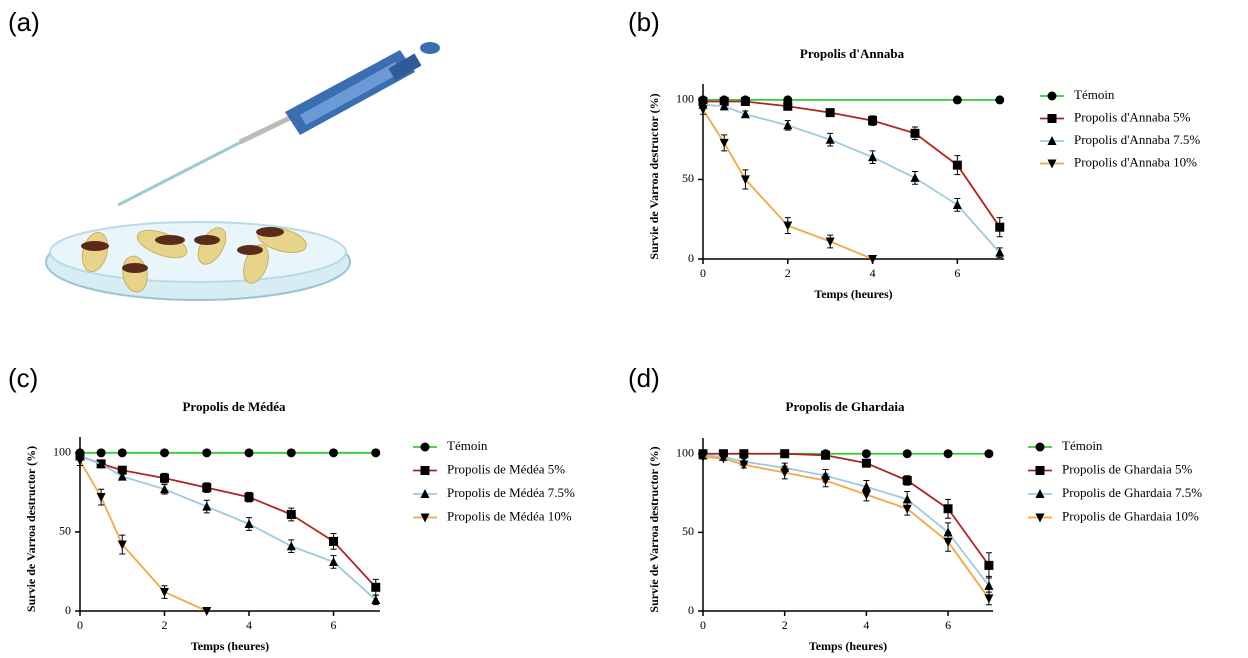 The width and height of the screenshot is (1248, 658). What do you see at coordinates (1132, 492) in the screenshot?
I see `legend-label: Propolis de Ghardaia 7.5%` at bounding box center [1132, 492].